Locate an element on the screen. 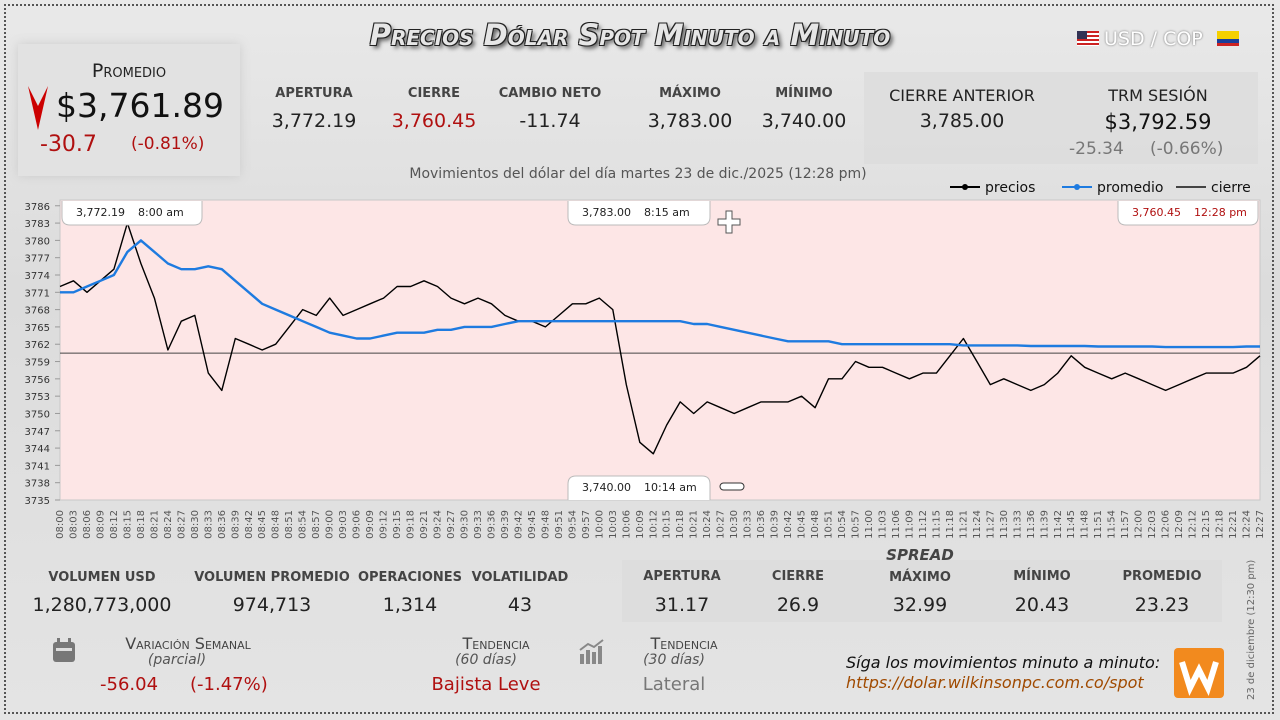 Image resolution: width=1280 pixels, height=720 pixels. annotation-price: 3,760.45 is located at coordinates (1156, 212).